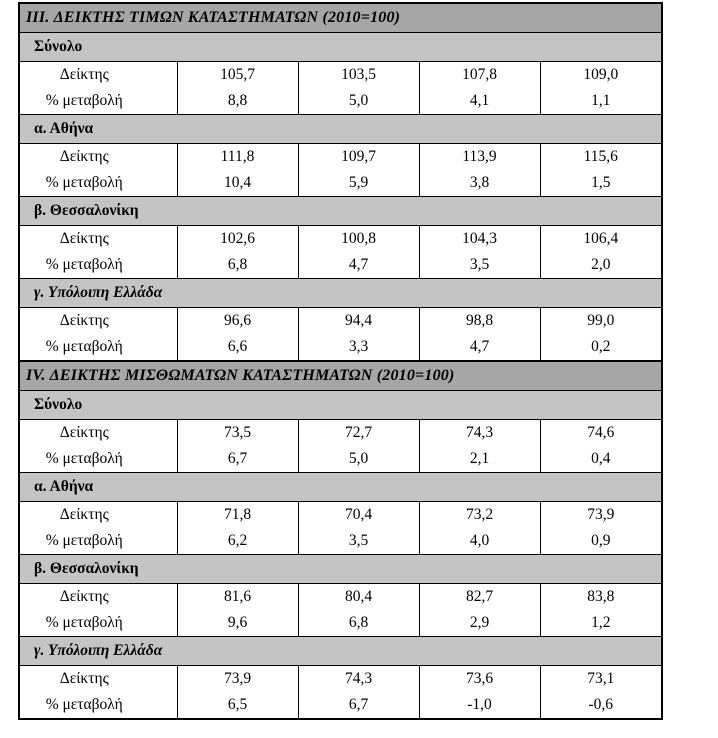 Image resolution: width=718 pixels, height=738 pixels. Describe the element at coordinates (479, 101) in the screenshot. I see `change-value-3: 4,1` at that location.